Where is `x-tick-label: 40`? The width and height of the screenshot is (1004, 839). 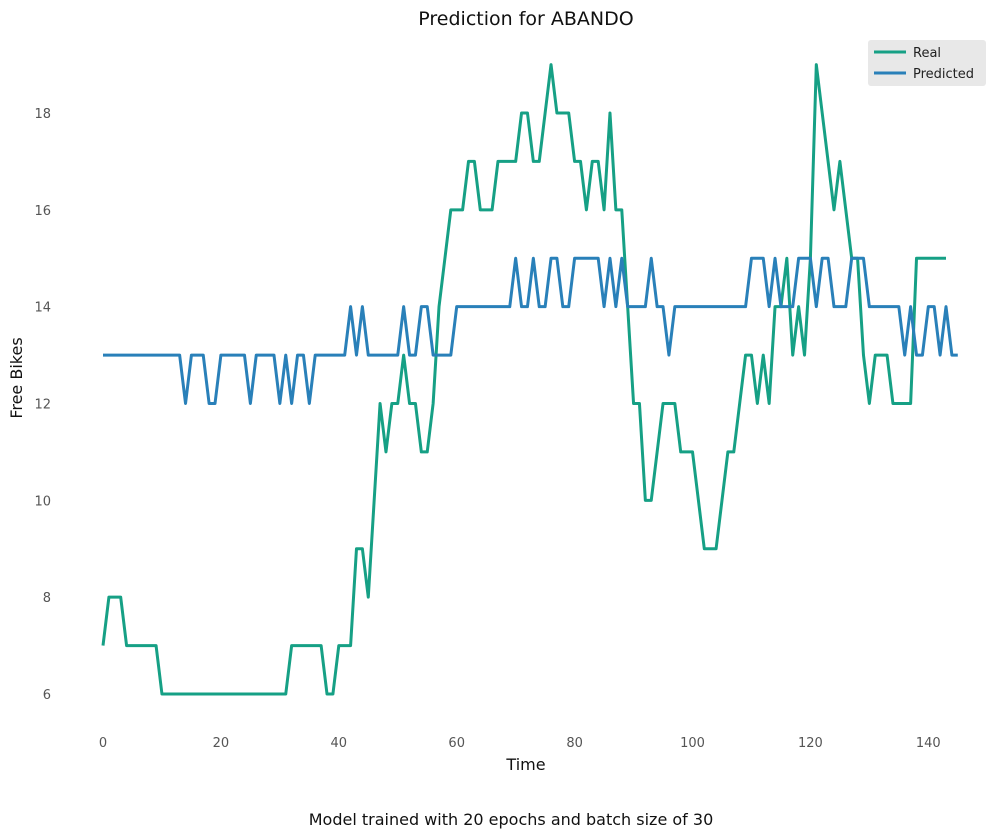
x-tick-label: 40 is located at coordinates (339, 743).